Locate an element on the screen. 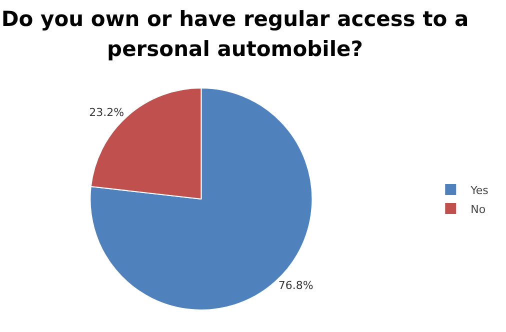  data-label: 76.8% is located at coordinates (296, 285).